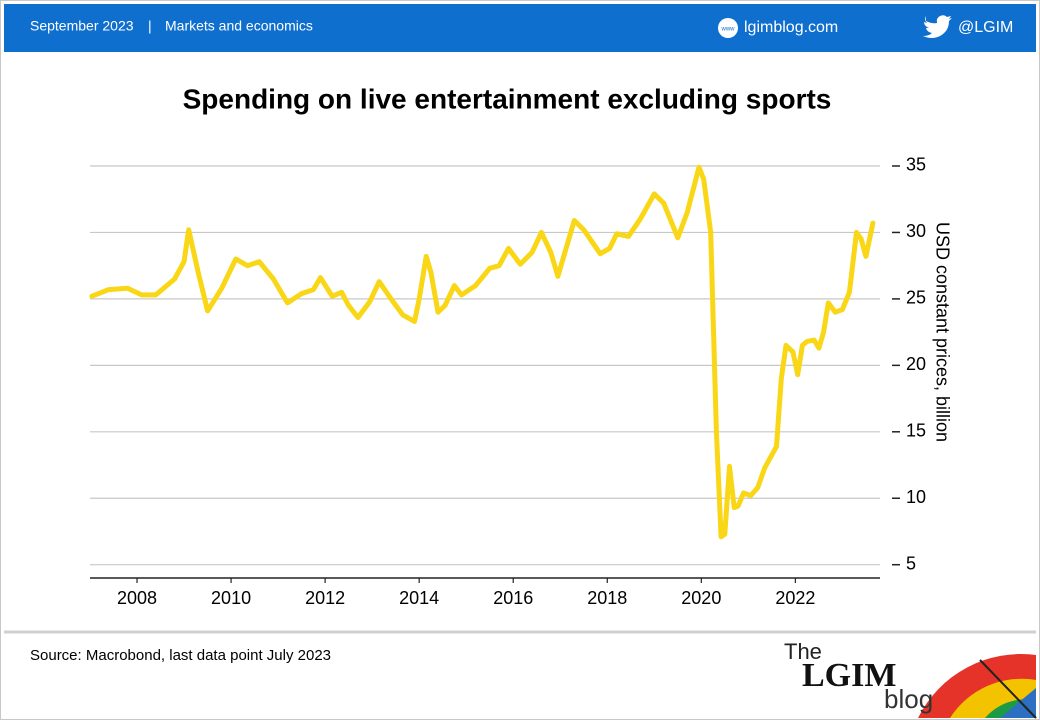 The width and height of the screenshot is (1040, 720). Describe the element at coordinates (513, 598) in the screenshot. I see `x-tick-label: 2016` at that location.